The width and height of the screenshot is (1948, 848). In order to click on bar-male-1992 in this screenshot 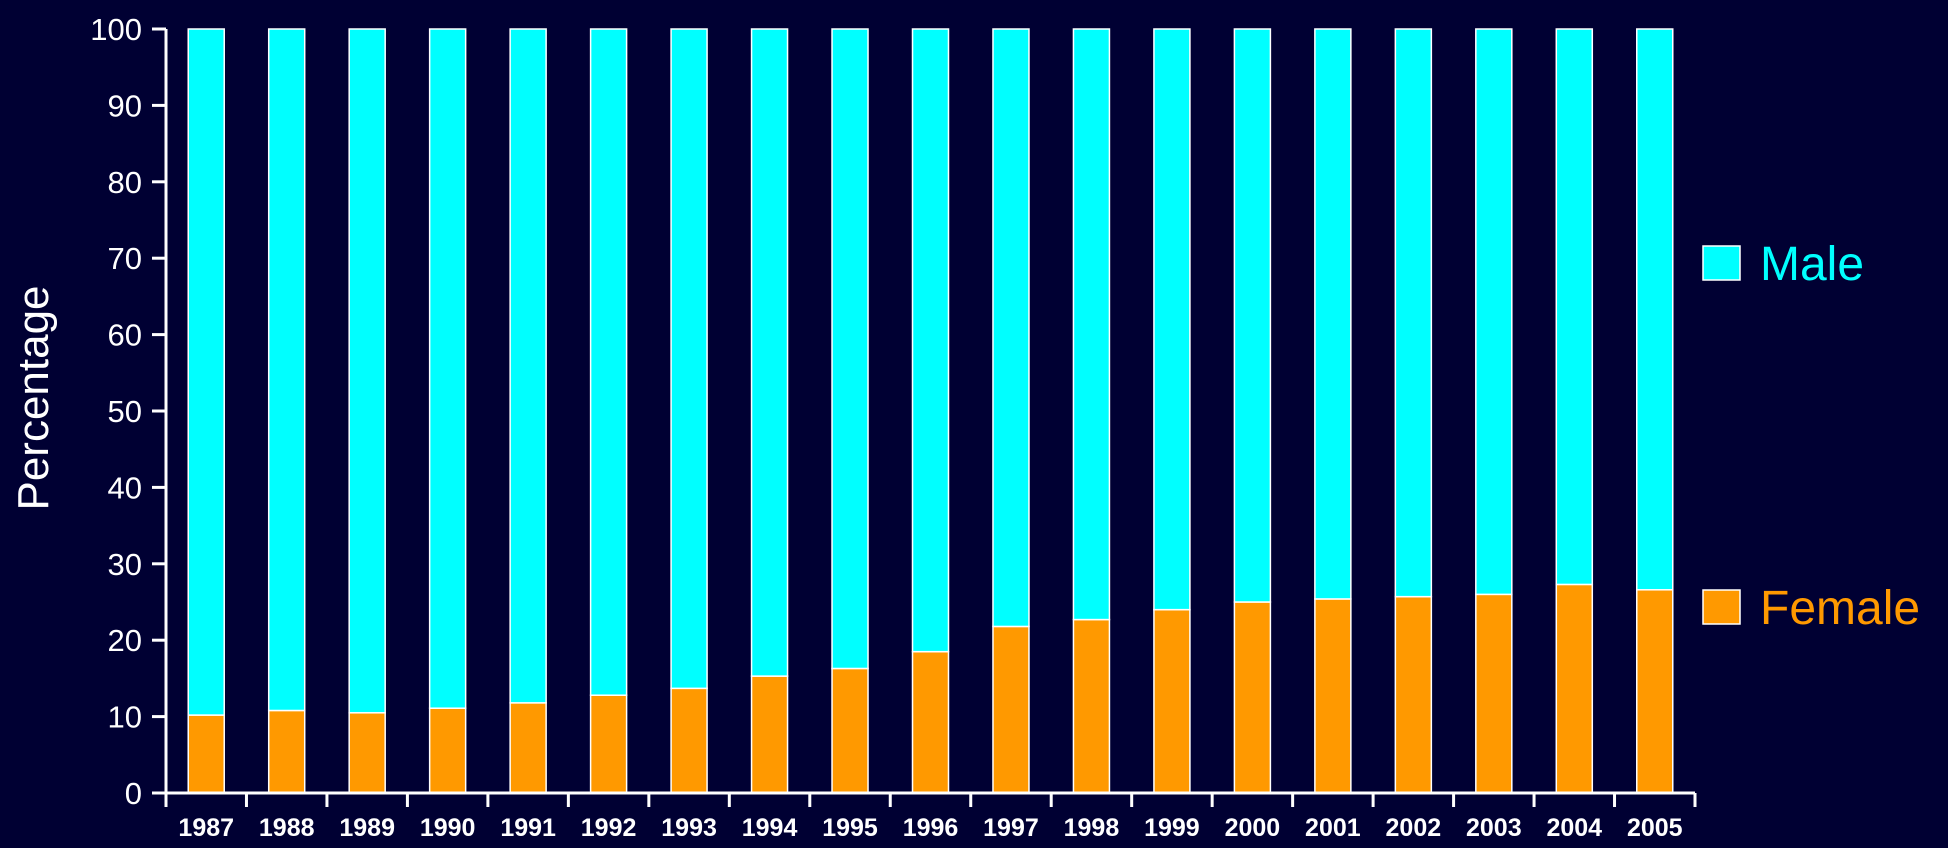, I will do `click(608, 362)`.